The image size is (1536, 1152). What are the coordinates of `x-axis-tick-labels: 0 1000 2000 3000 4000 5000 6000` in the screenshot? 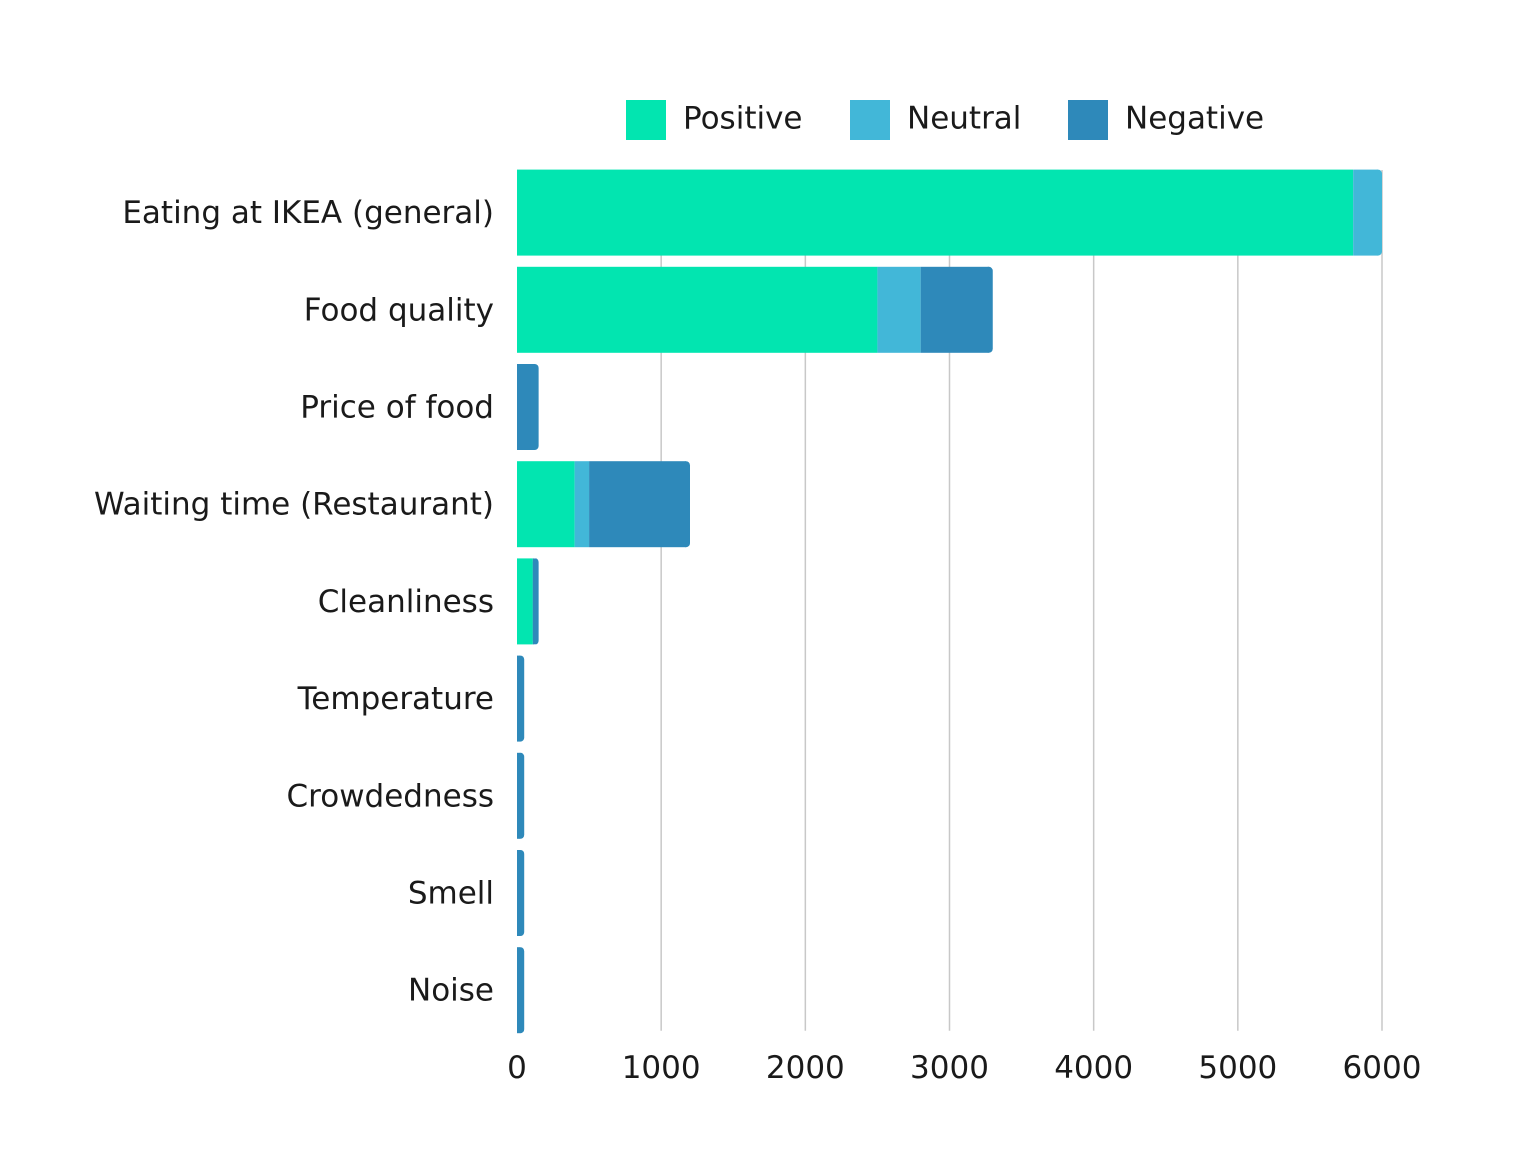 It's located at (964, 1068).